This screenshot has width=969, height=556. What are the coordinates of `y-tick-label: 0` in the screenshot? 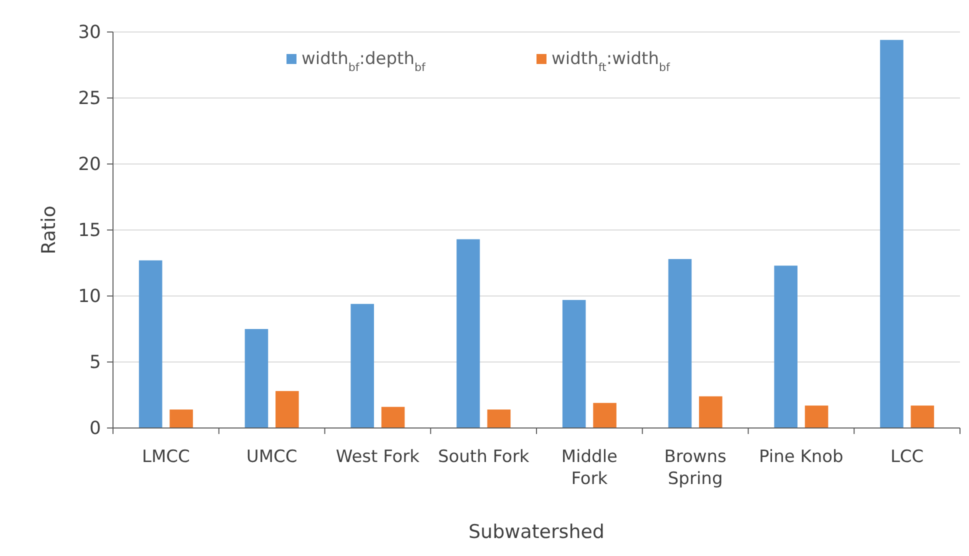 It's located at (95, 428).